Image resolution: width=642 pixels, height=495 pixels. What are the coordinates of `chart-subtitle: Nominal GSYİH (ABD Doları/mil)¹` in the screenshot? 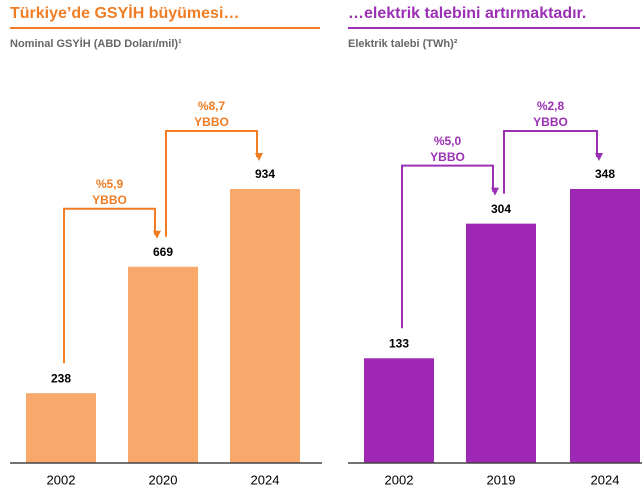 It's located at (96, 43).